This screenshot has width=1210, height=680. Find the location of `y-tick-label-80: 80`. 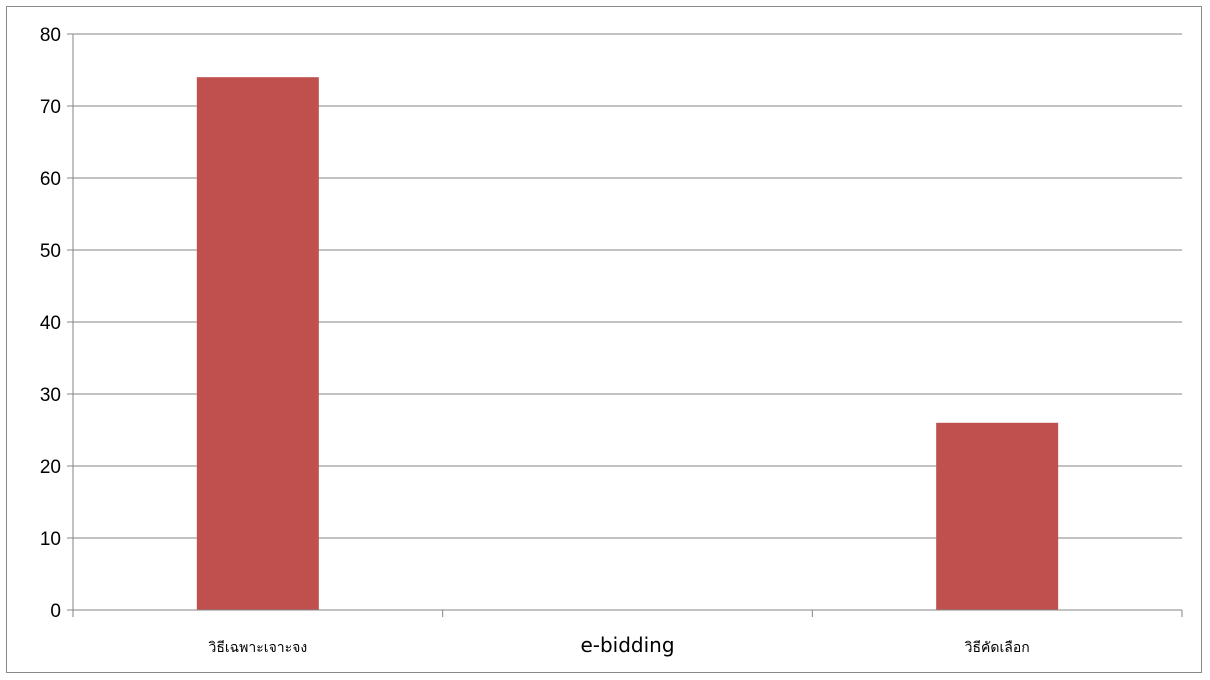

y-tick-label-80: 80 is located at coordinates (50, 35).